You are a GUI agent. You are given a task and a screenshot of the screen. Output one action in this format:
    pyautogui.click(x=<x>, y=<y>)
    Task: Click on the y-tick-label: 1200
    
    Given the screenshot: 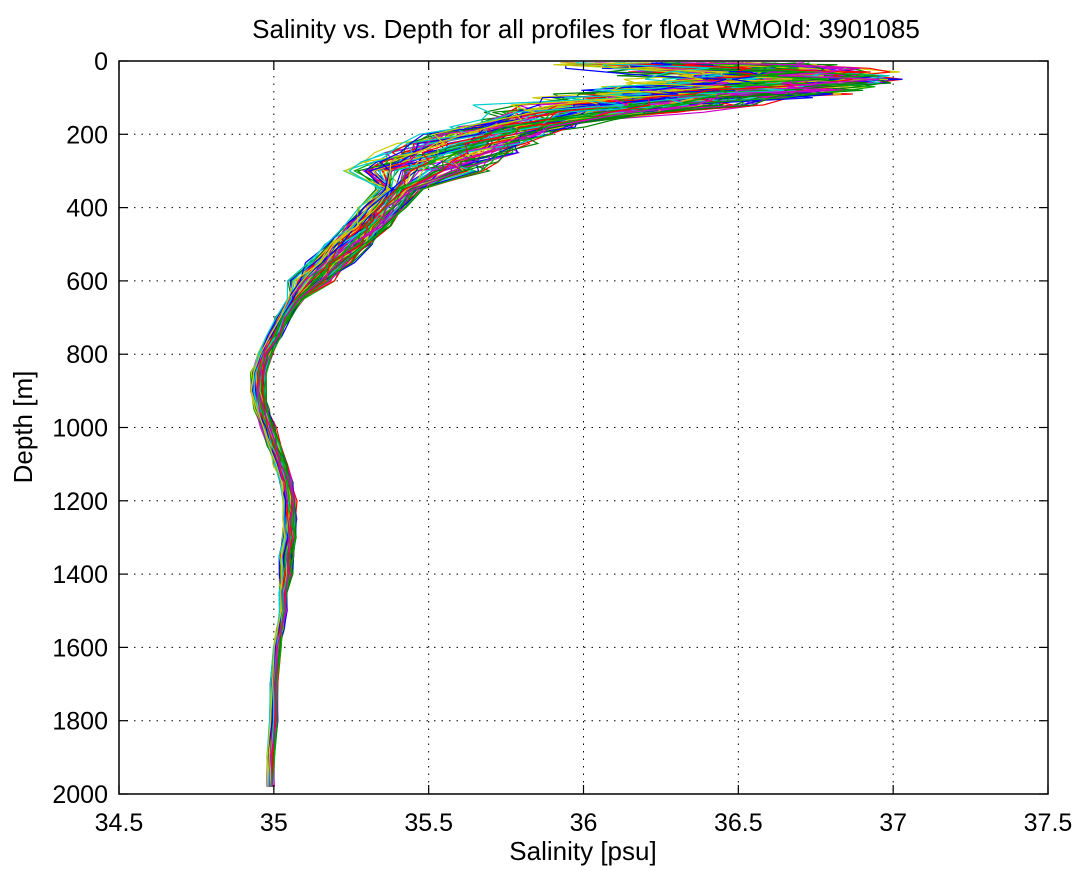 What is the action you would take?
    pyautogui.click(x=80, y=502)
    